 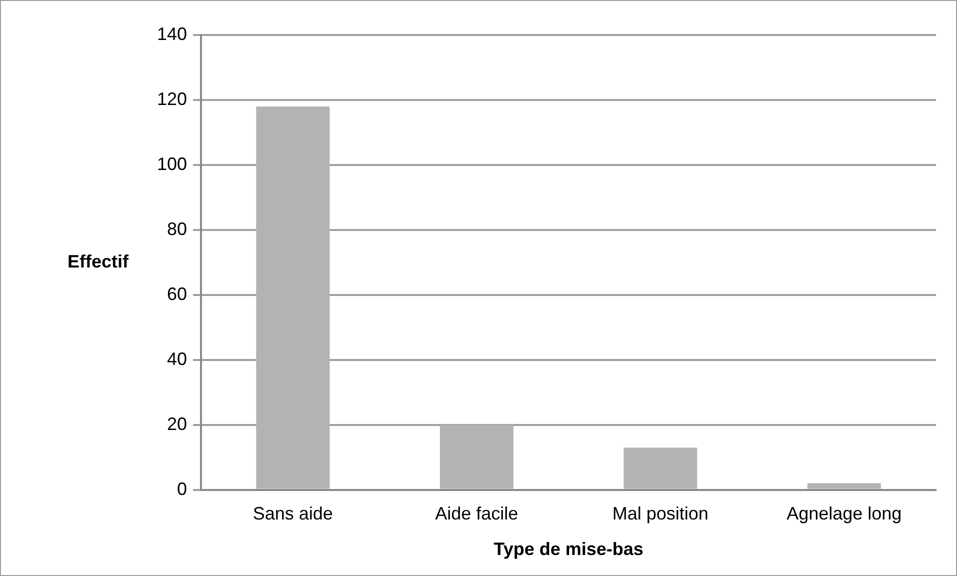 What do you see at coordinates (660, 514) in the screenshot?
I see `x-tick-label: Mal position` at bounding box center [660, 514].